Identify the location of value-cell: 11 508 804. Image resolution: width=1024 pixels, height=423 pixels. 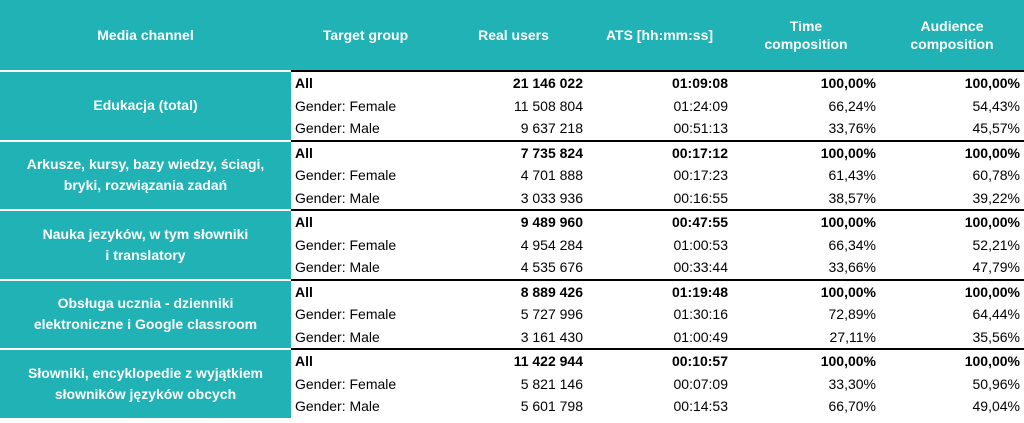
(548, 105).